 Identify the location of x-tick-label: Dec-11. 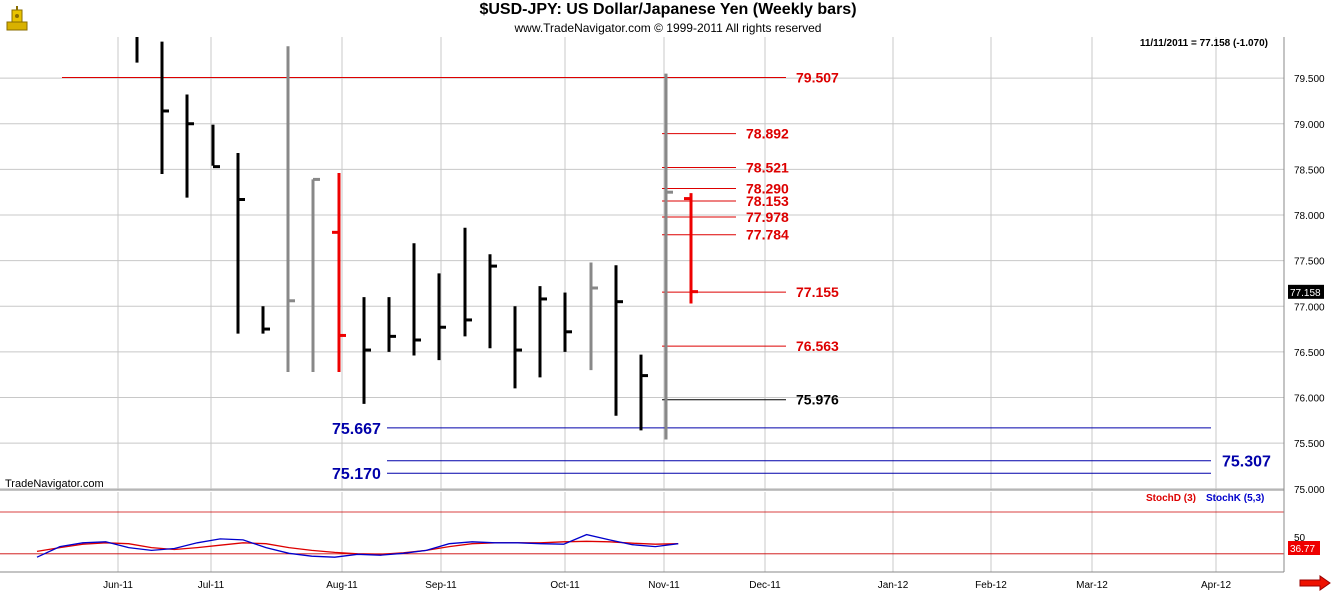
(765, 585).